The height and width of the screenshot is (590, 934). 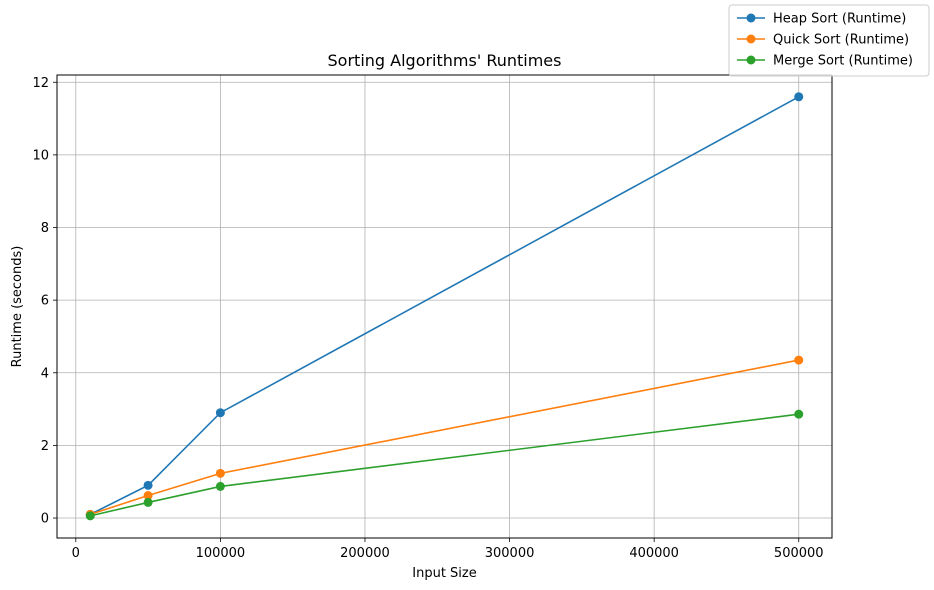 I want to click on y-tick-label: 2, so click(x=45, y=446).